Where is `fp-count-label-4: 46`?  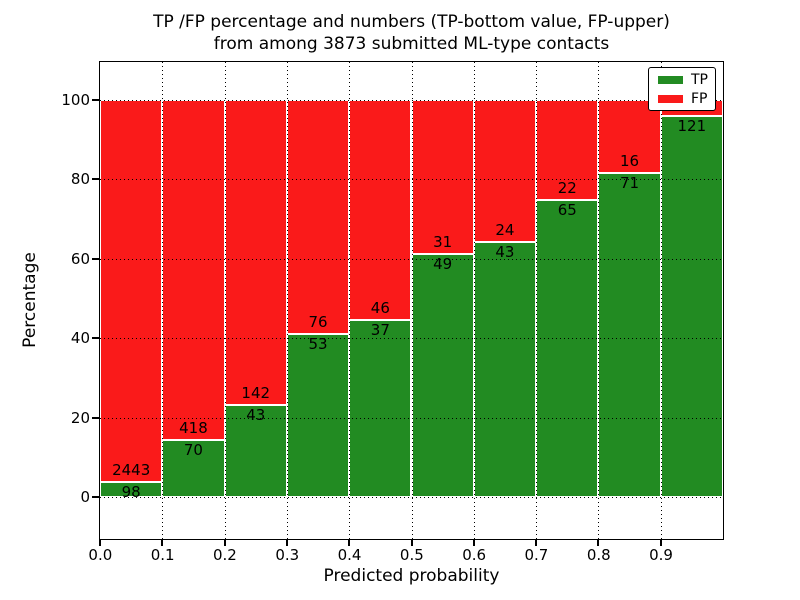 fp-count-label-4: 46 is located at coordinates (380, 307).